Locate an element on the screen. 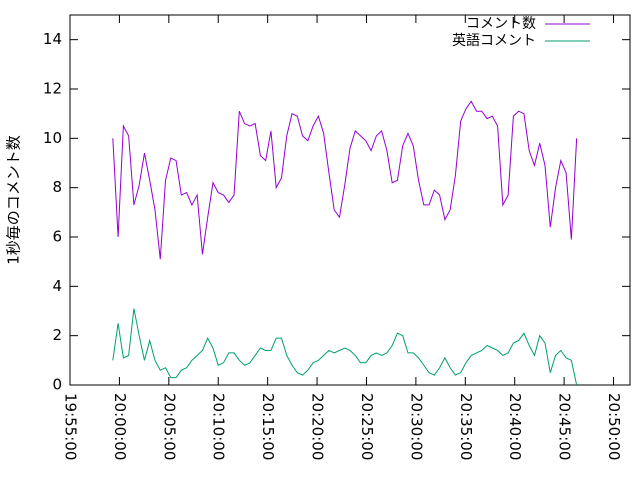 The height and width of the screenshot is (480, 640). x-tick-label: 20:45:00 is located at coordinates (565, 426).